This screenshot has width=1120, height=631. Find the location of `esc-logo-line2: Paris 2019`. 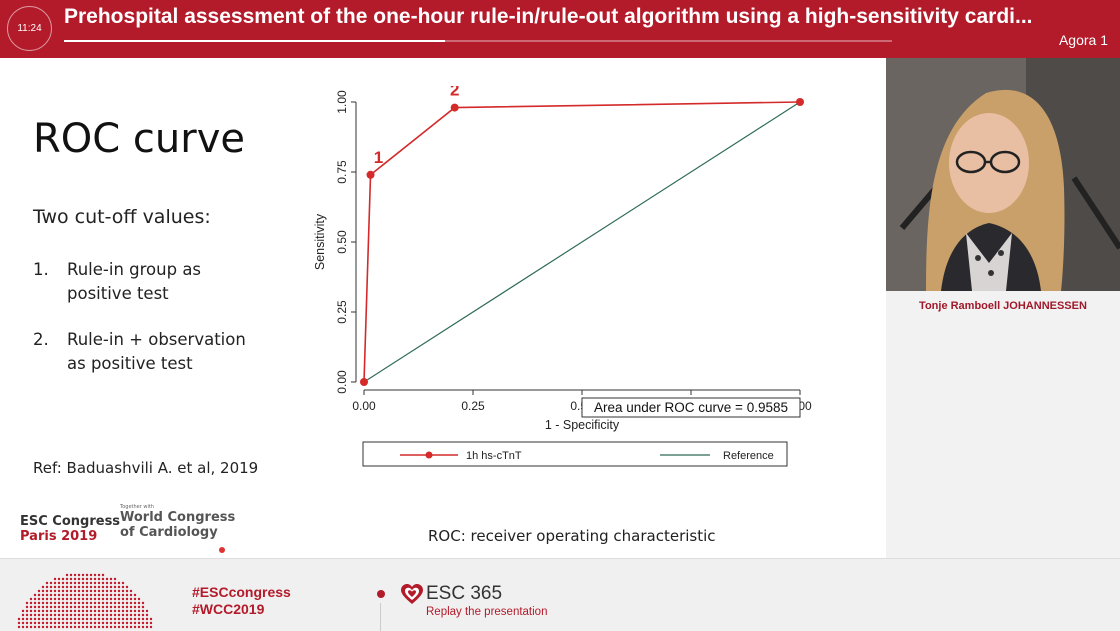

esc-logo-line2: Paris 2019 is located at coordinates (59, 536).